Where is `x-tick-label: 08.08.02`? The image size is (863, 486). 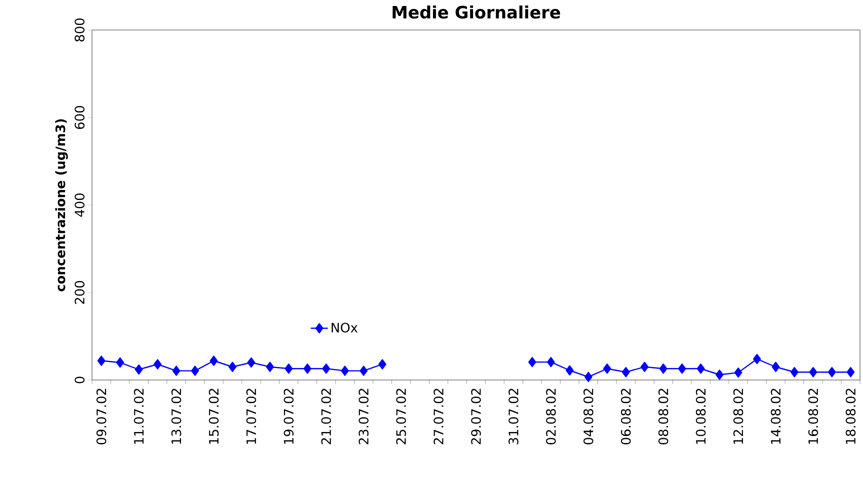
x-tick-label: 08.08.02 is located at coordinates (663, 416).